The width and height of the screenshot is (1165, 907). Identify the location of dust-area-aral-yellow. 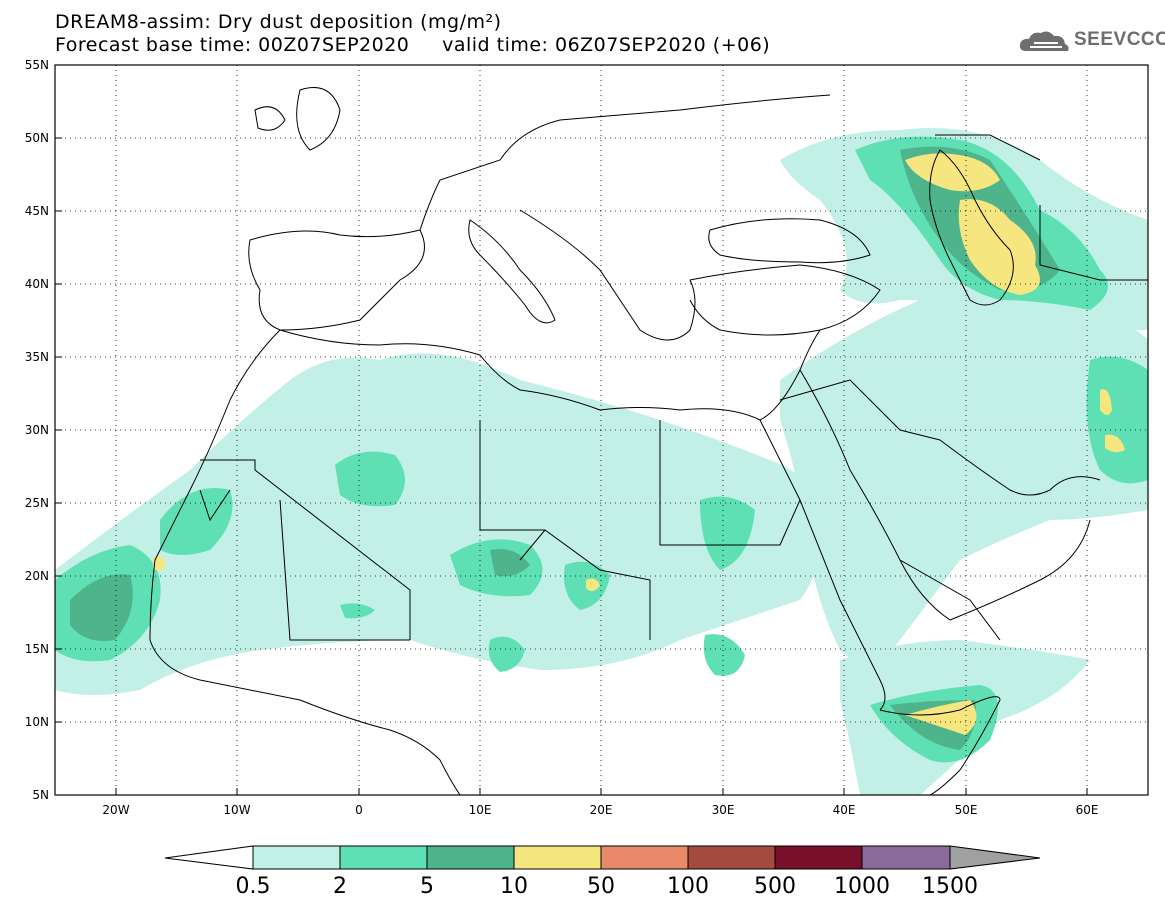
(999, 247).